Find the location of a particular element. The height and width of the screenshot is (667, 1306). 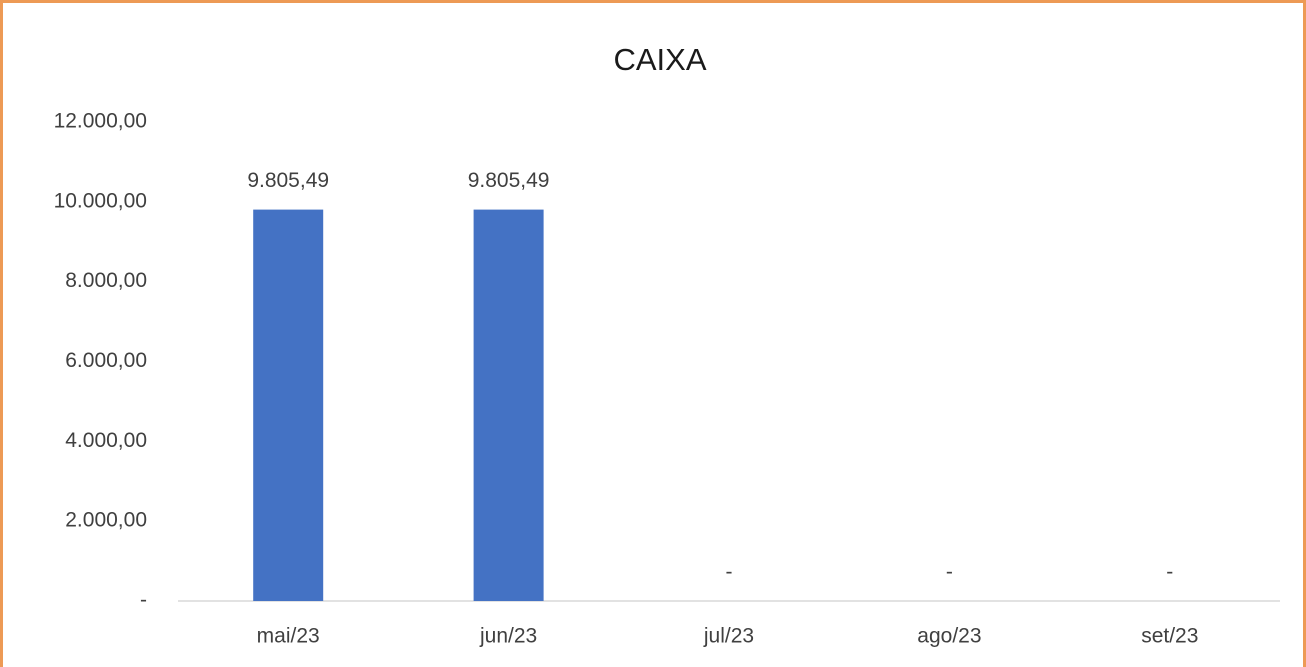

y-tick-label: 12.000,00 is located at coordinates (100, 121).